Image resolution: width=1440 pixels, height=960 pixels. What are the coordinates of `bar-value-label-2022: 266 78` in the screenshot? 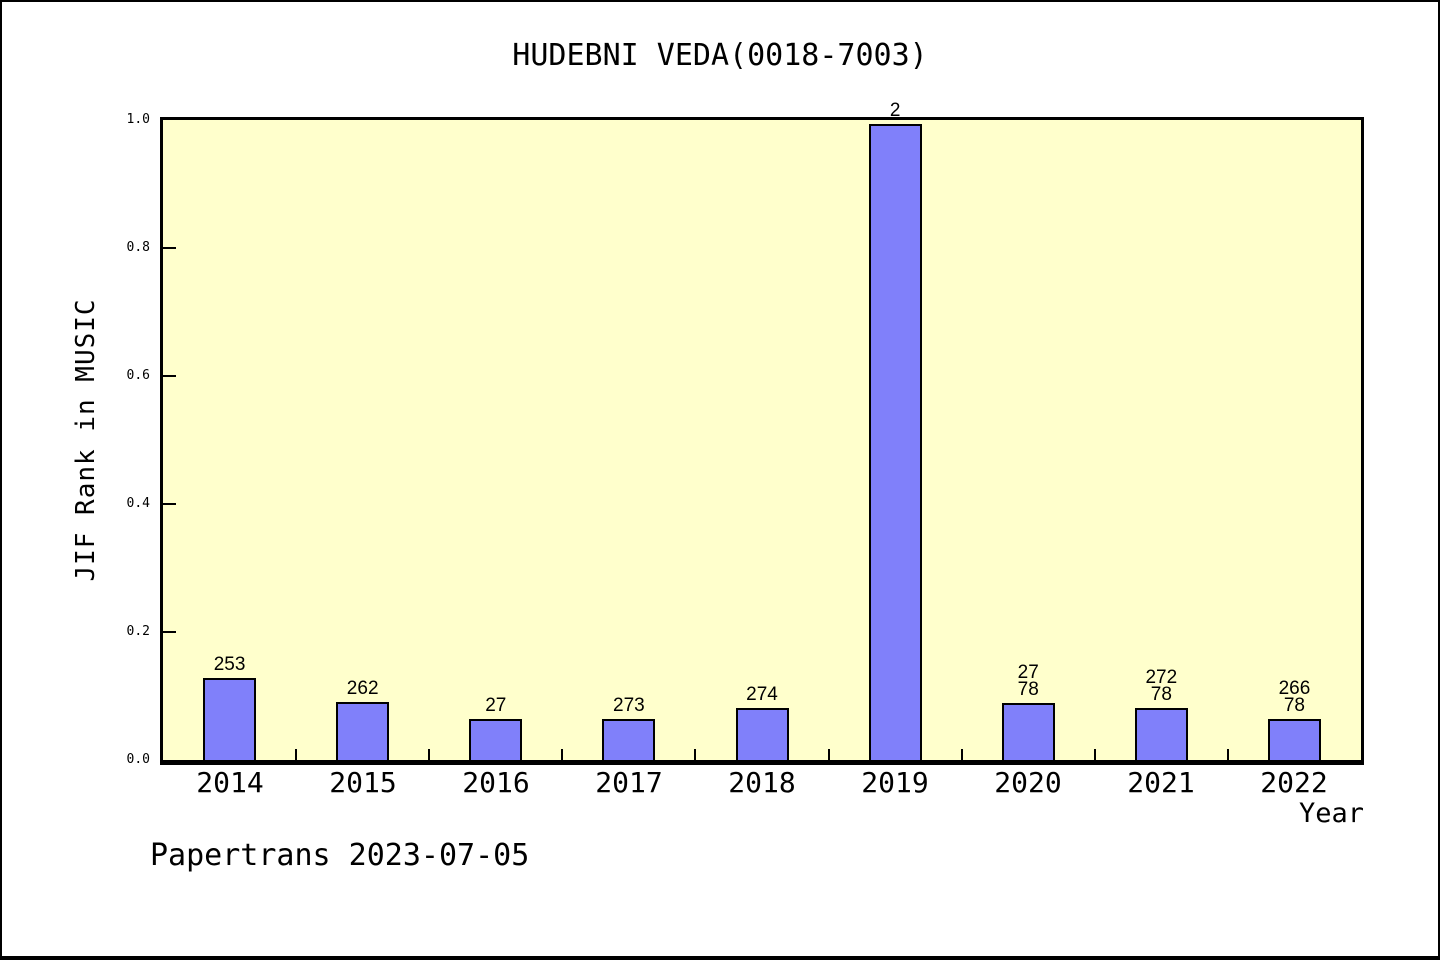 It's located at (1294, 697).